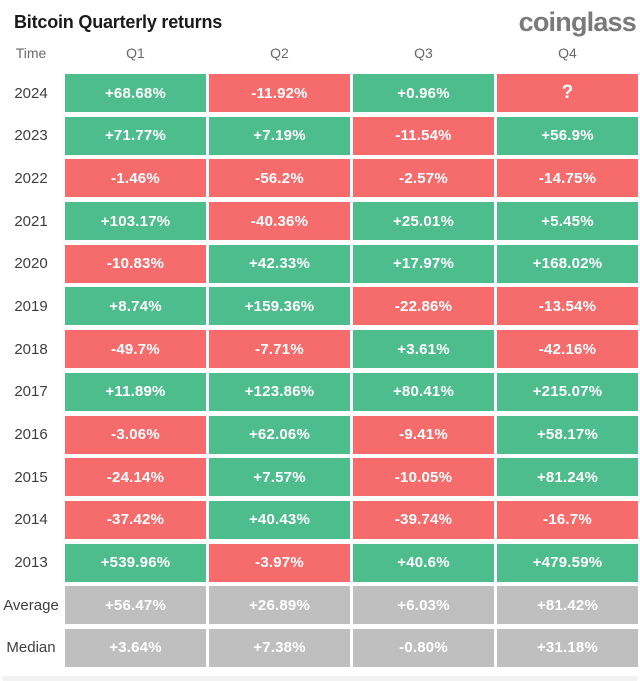  Describe the element at coordinates (279, 93) in the screenshot. I see `return-cell: -11.92%` at that location.